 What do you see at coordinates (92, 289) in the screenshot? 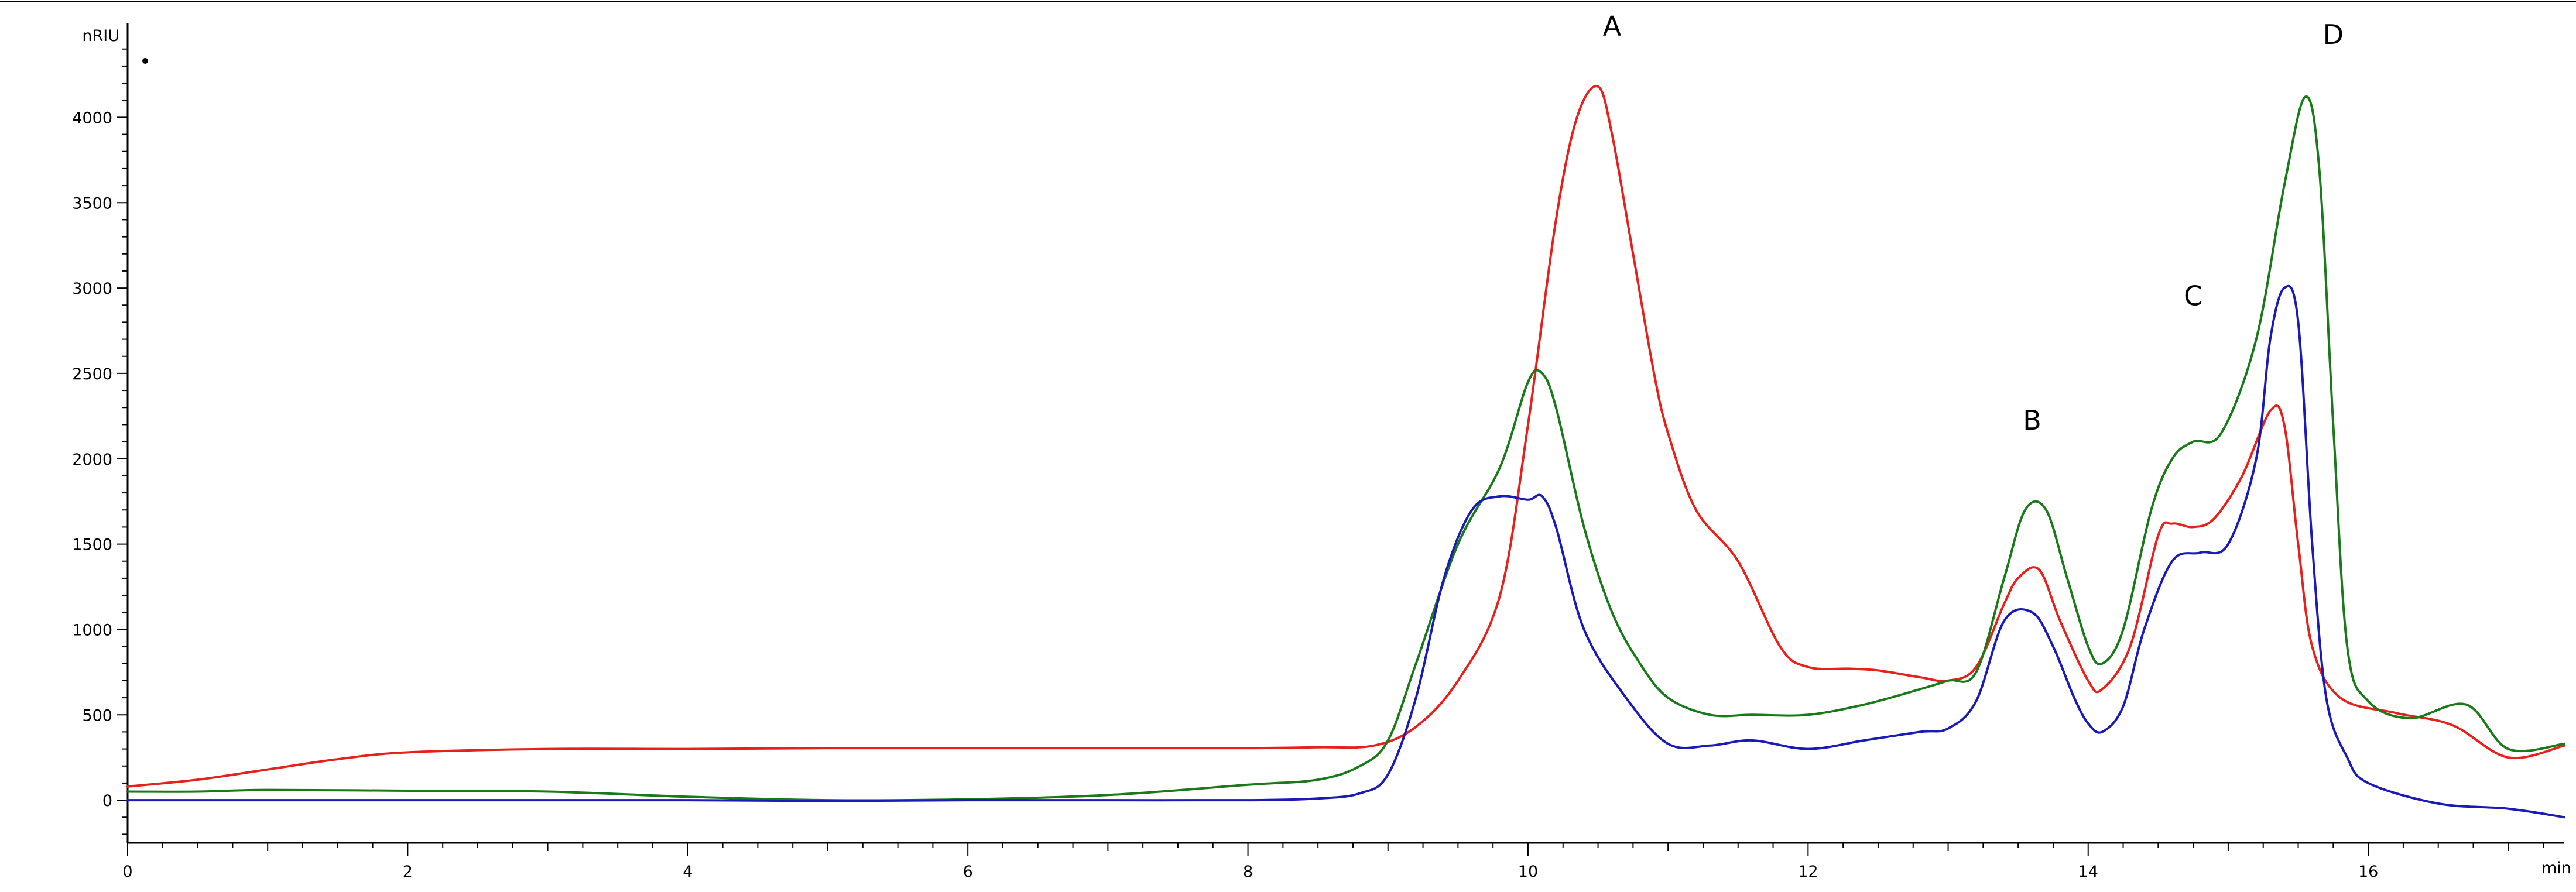
I see `y-tick-label: 3000` at bounding box center [92, 289].